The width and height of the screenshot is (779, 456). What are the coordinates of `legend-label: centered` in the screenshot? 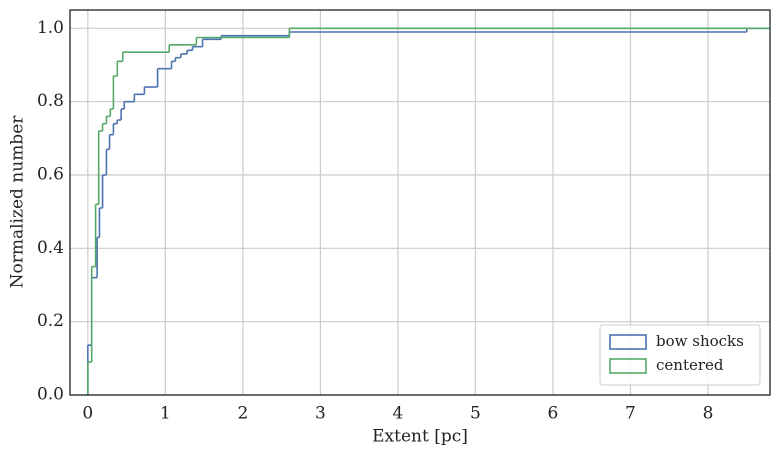 It's located at (690, 365).